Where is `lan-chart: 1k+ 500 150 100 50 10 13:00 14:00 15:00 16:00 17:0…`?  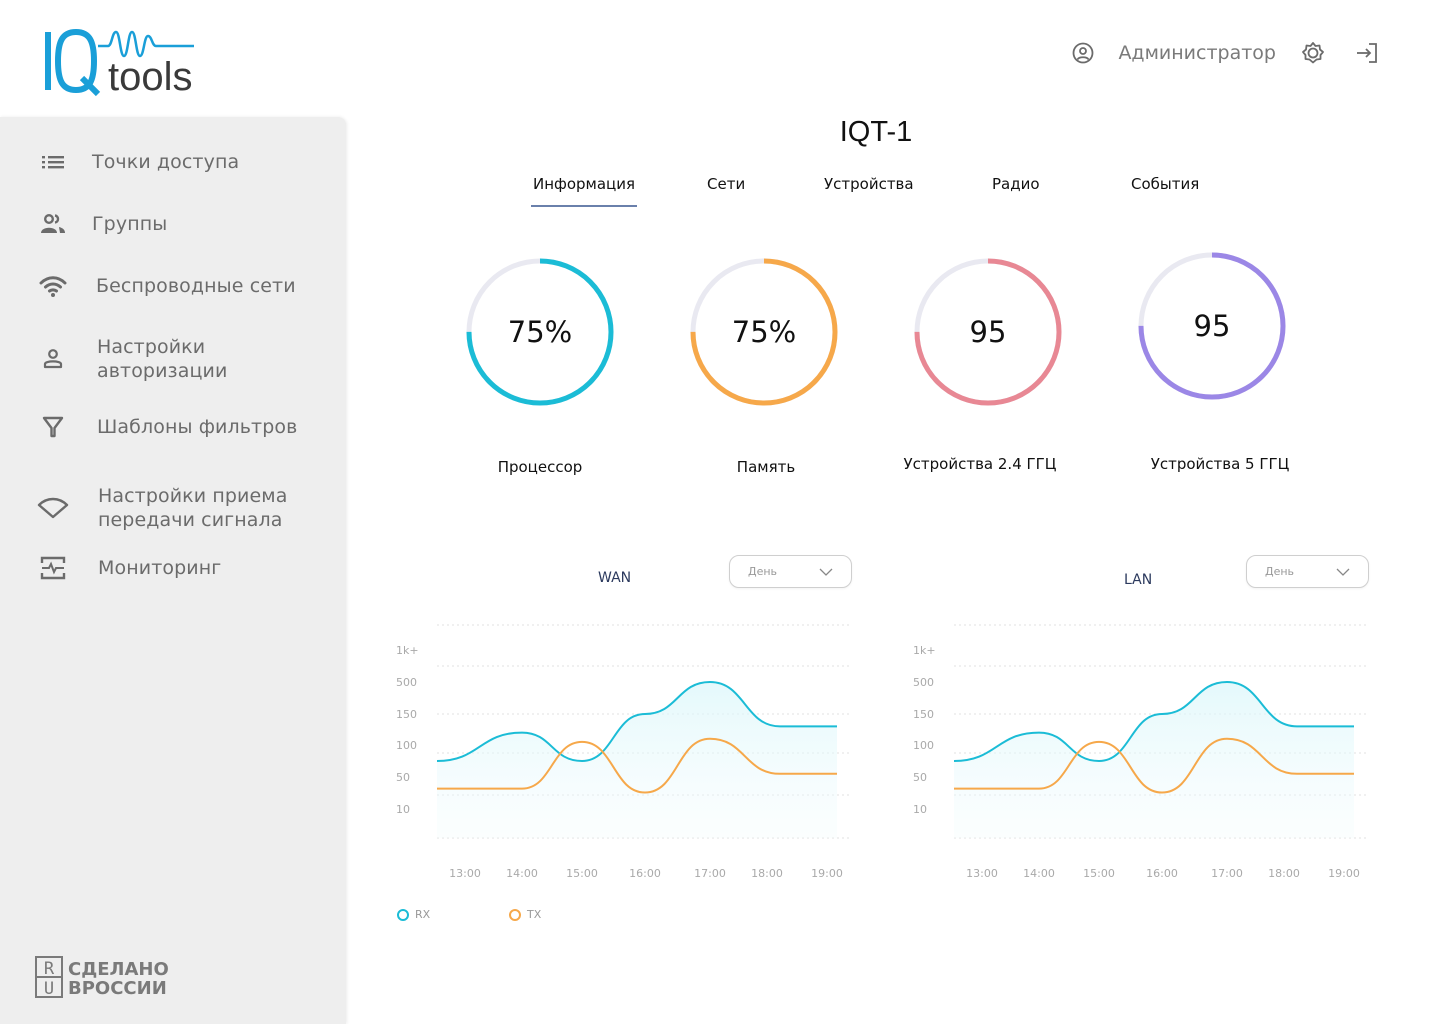
lan-chart: 1k+ 500 150 100 50 10 13:00 14:00 15:00 16:00 17:0… is located at coordinates (1137, 752).